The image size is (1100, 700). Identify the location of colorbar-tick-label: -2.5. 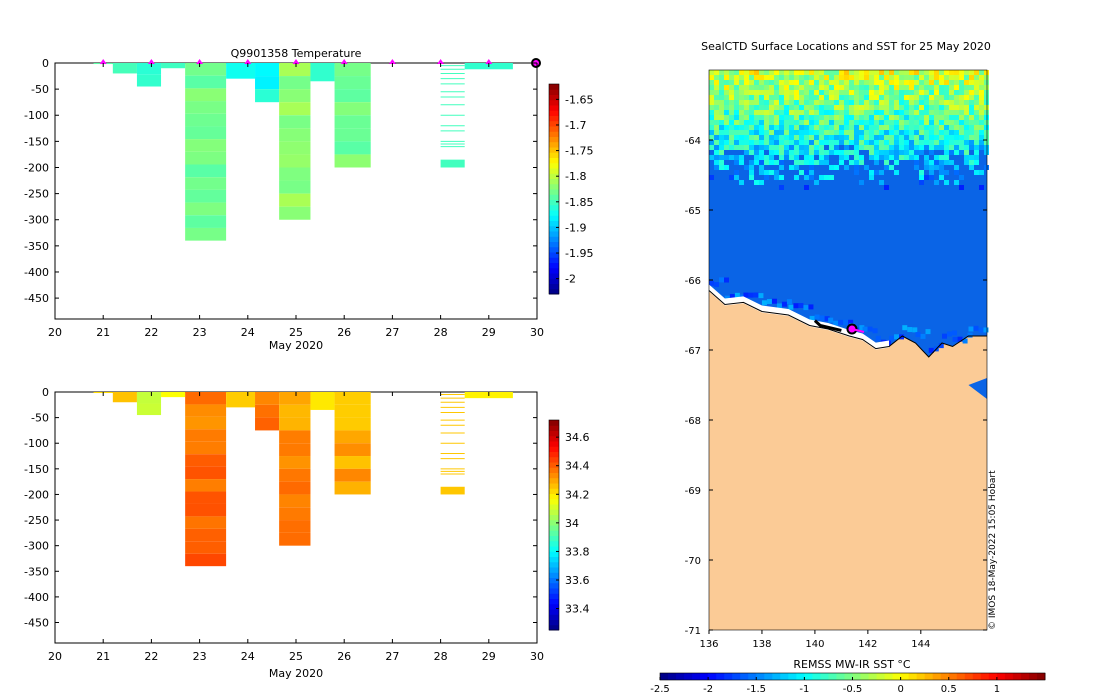
(660, 689).